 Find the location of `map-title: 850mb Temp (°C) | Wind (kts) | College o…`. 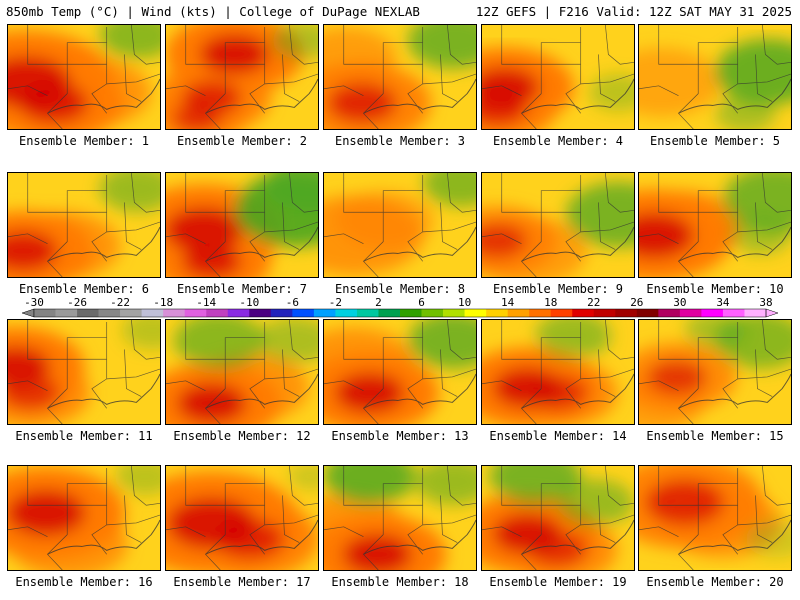

map-title: 850mb Temp (°C) | Wind (kts) | College o… is located at coordinates (213, 11).